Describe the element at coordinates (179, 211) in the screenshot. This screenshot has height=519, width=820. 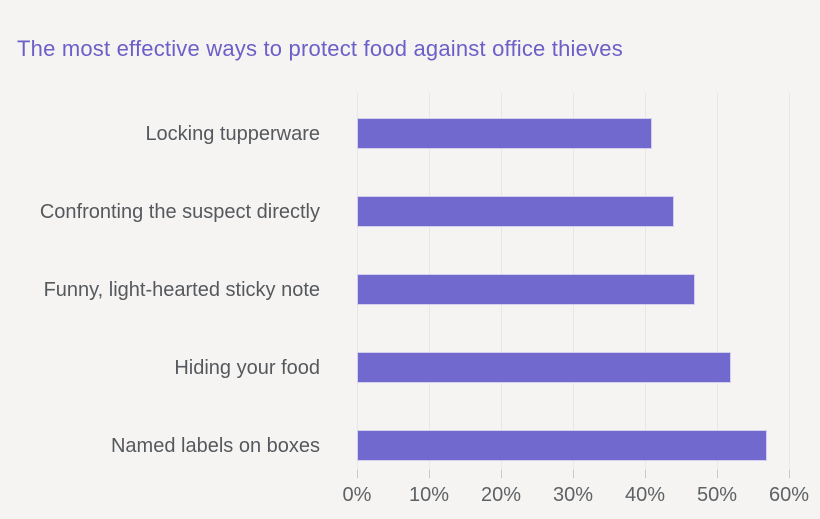
I see `category-label: Confronting the suspect directly` at that location.